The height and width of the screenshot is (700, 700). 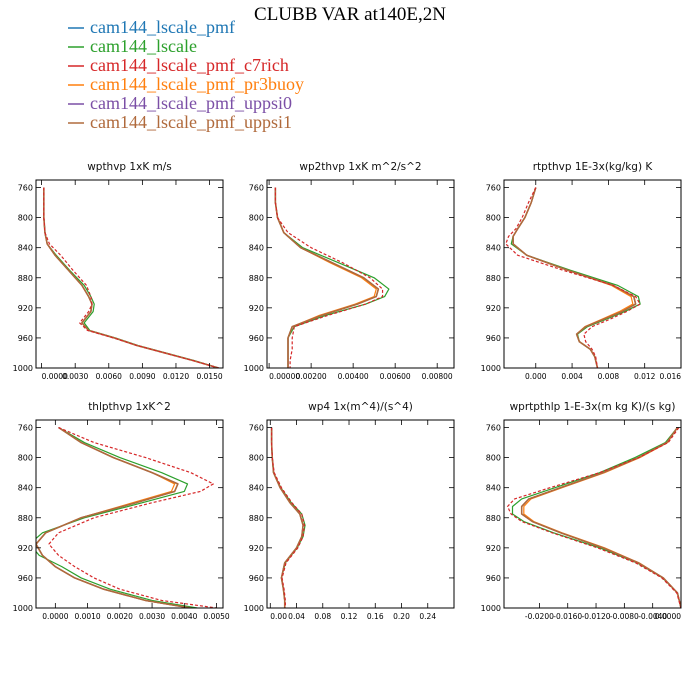 I want to click on legend-label: cam144_lscale_pmf_uppsi1, so click(x=191, y=122).